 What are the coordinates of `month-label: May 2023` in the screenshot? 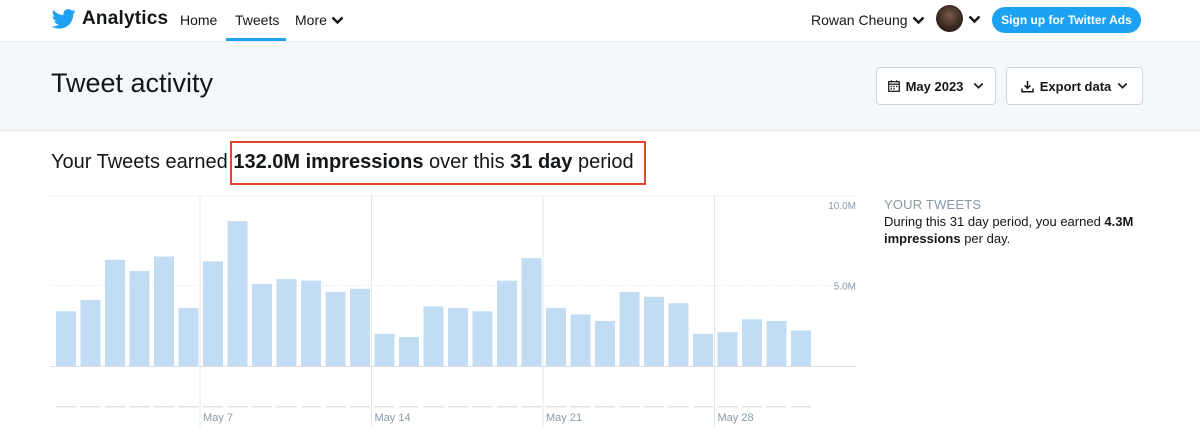 It's located at (934, 86).